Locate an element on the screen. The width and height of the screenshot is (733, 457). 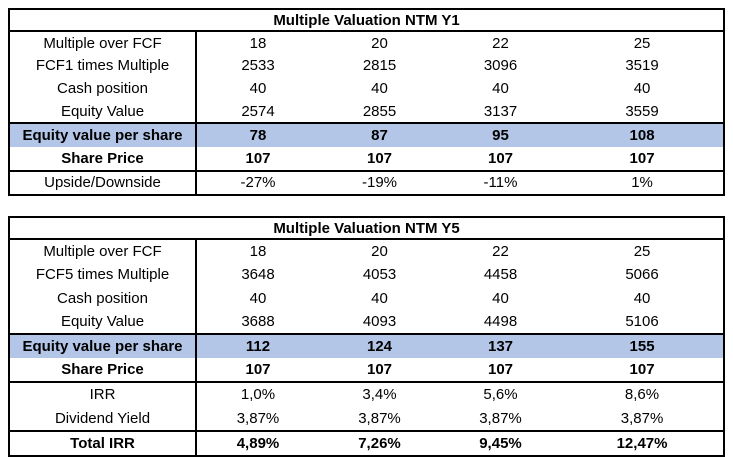
value-cell: 4,89% is located at coordinates (257, 442).